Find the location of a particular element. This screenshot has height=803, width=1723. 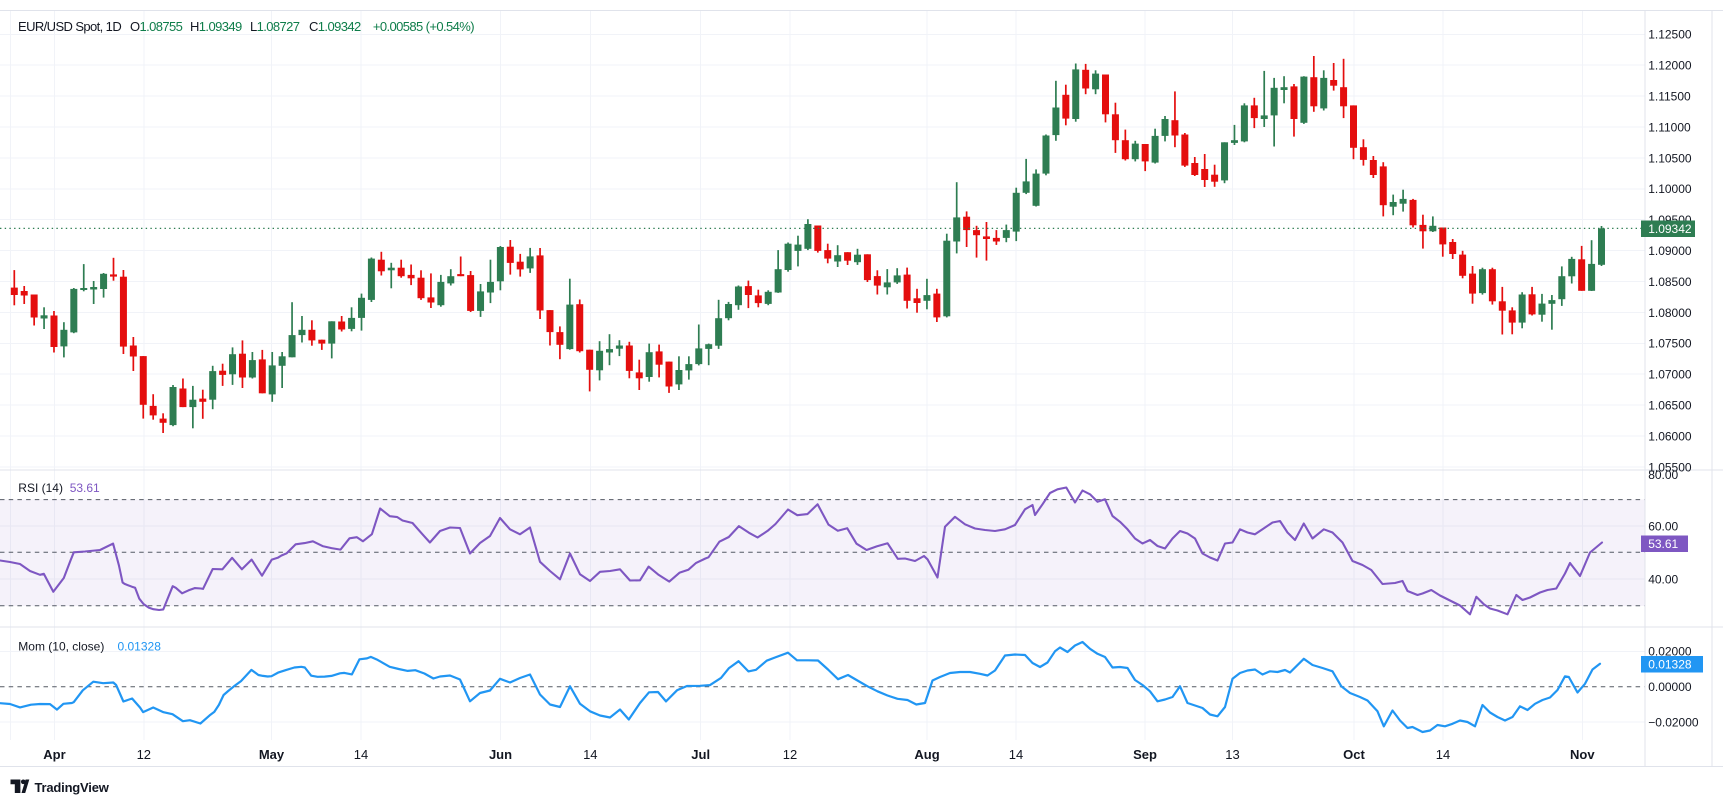

svg-text: 1.12000 is located at coordinates (1670, 66).